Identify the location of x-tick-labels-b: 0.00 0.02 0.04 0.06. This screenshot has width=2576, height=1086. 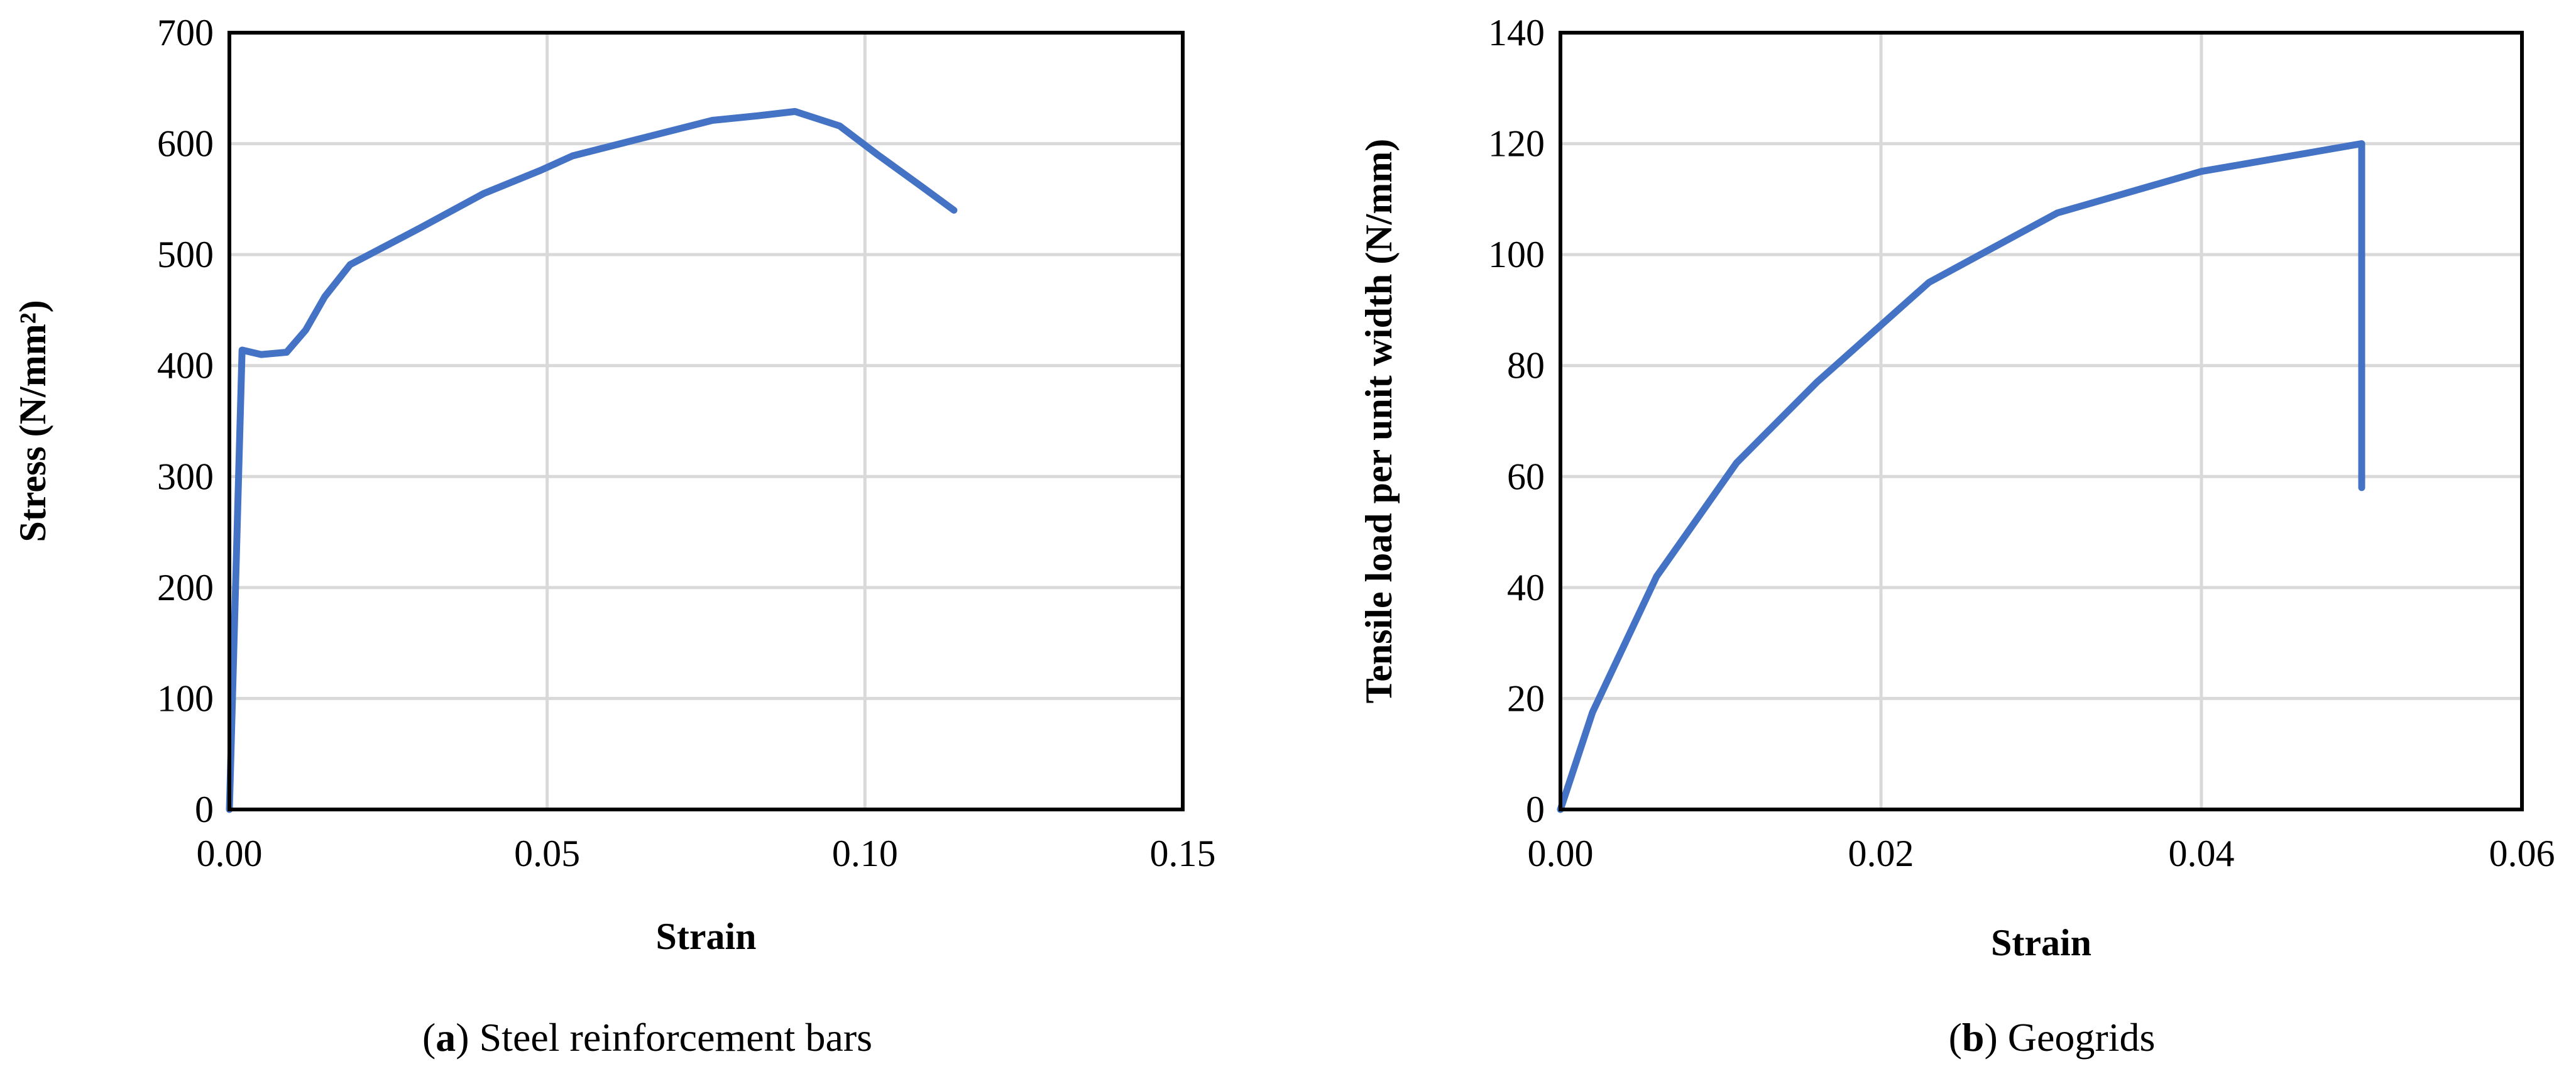
(2041, 853).